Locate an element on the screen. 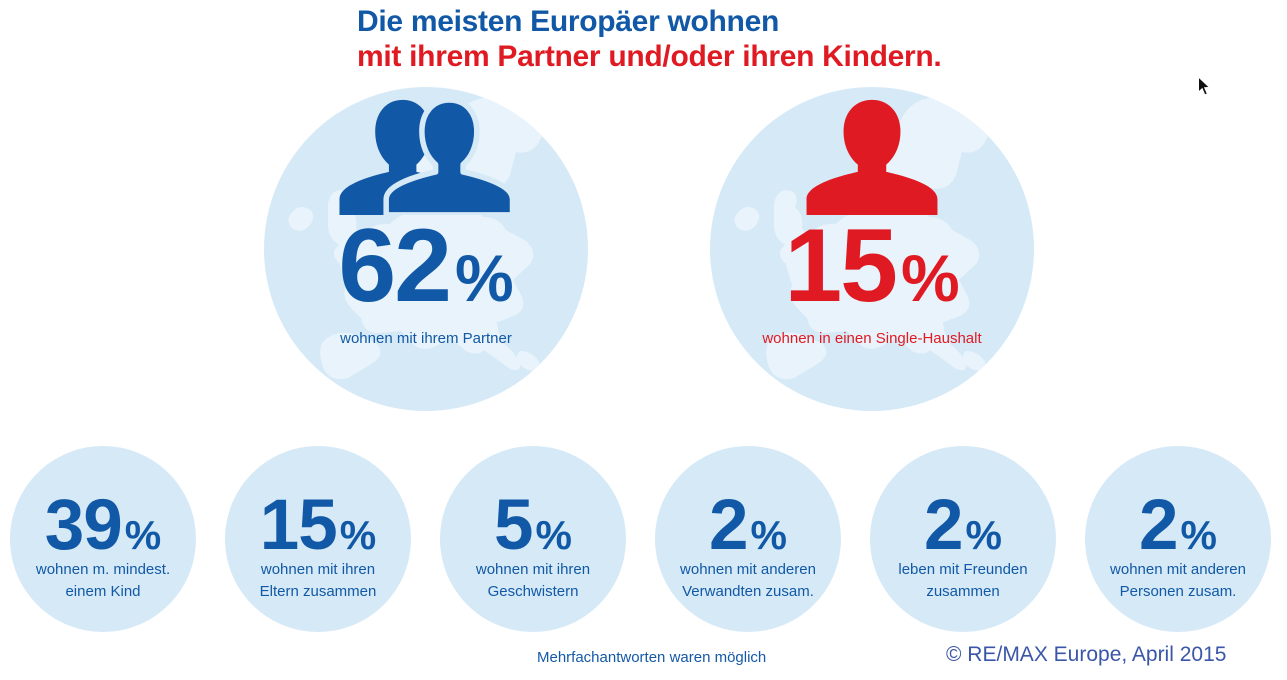  stat-label: wohnen mit anderen Verwandten zusam. is located at coordinates (748, 581).